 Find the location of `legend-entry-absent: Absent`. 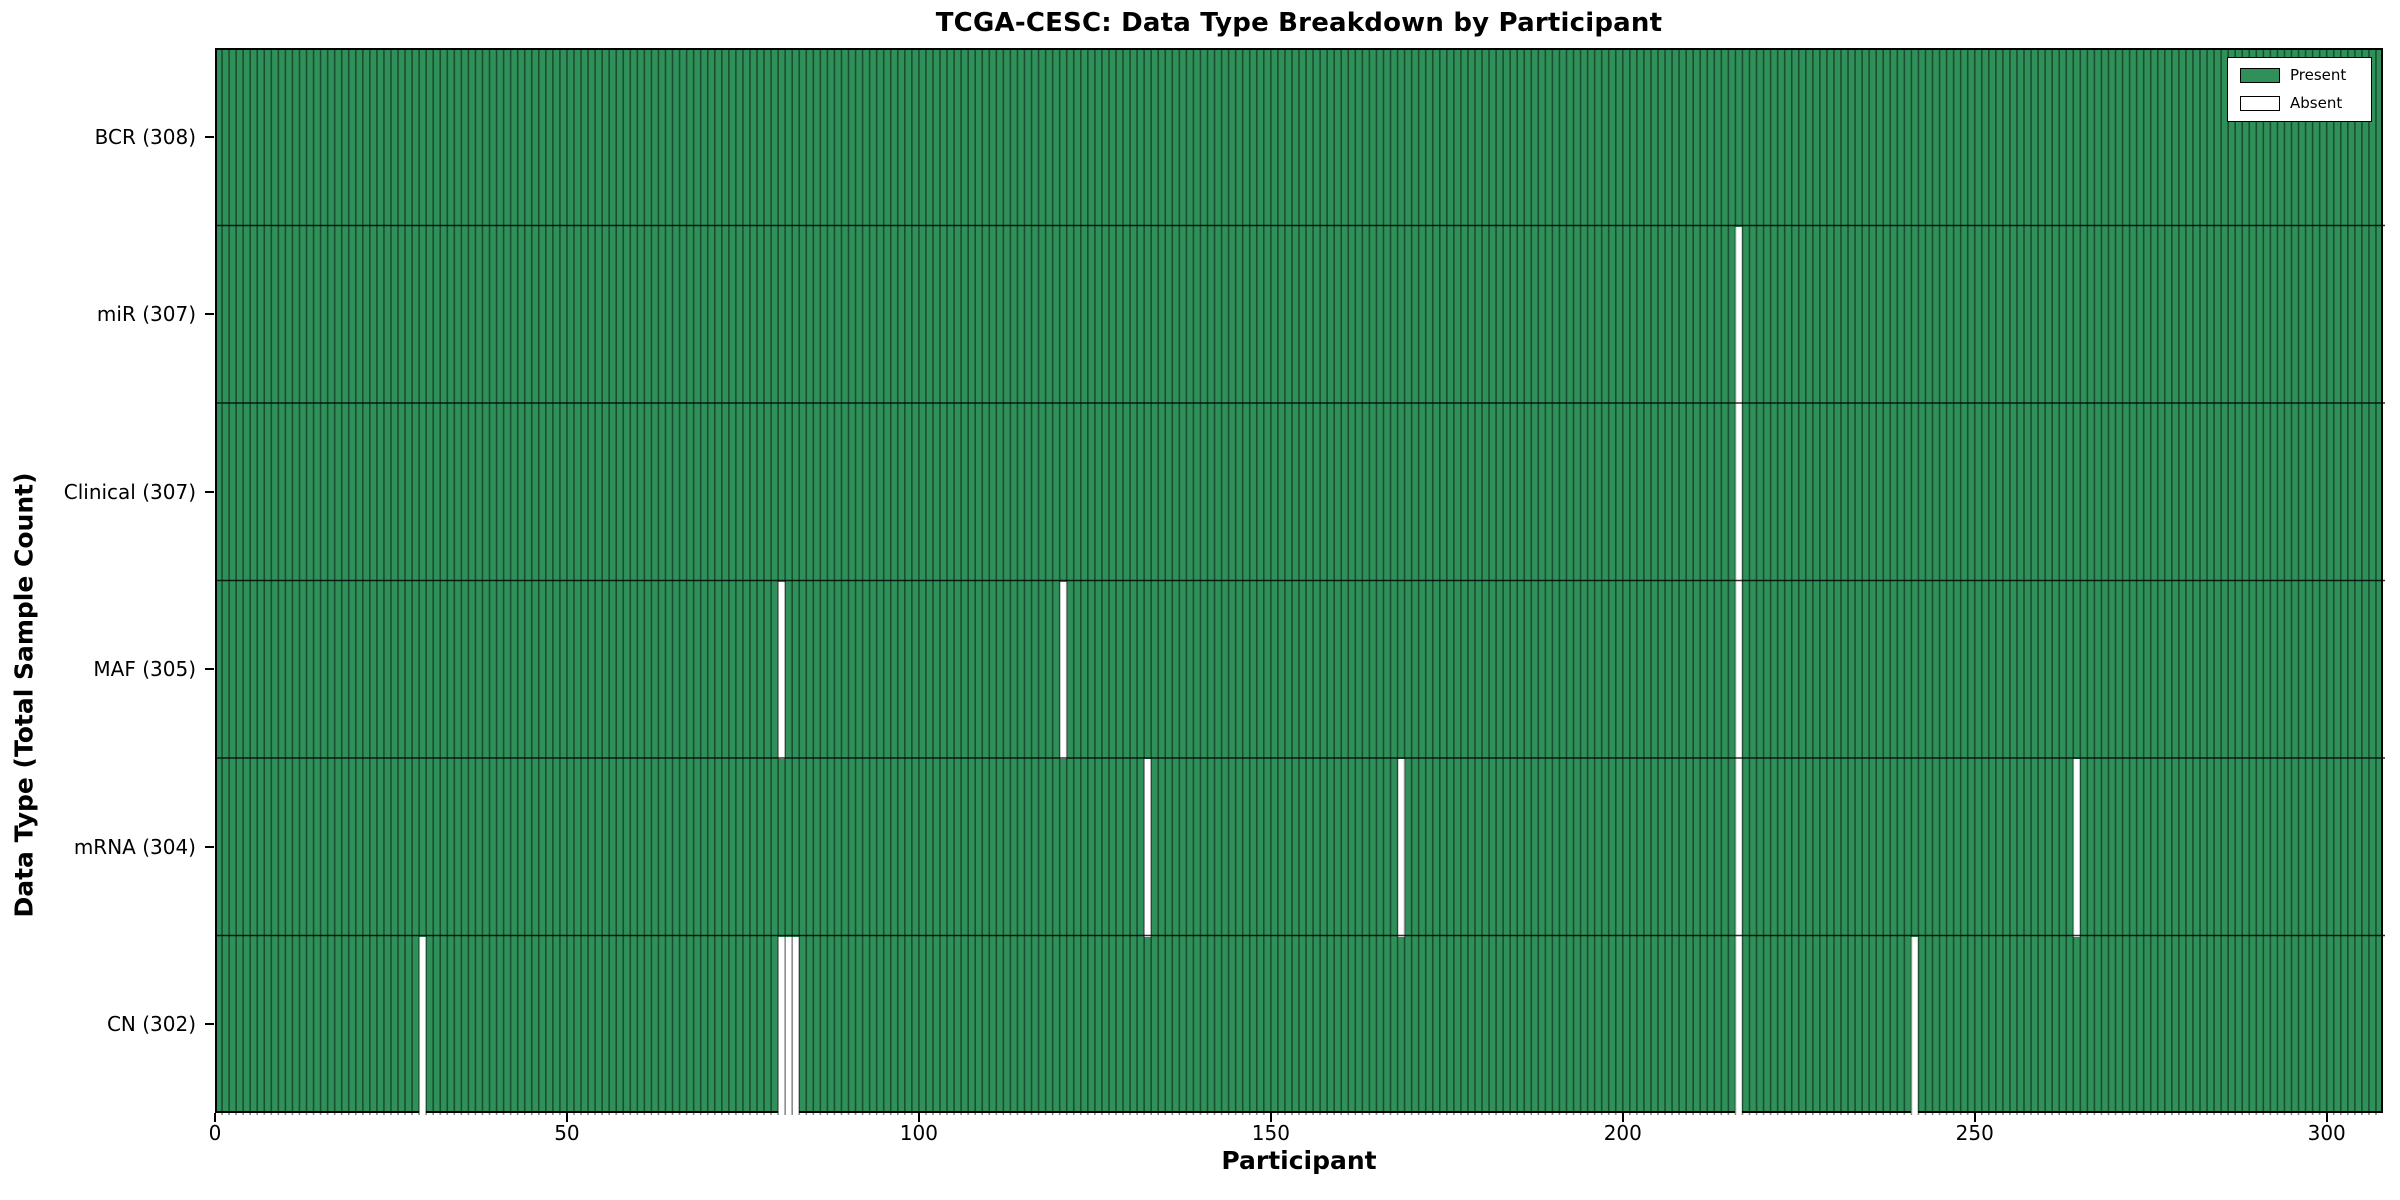

legend-entry-absent: Absent is located at coordinates (2291, 103).